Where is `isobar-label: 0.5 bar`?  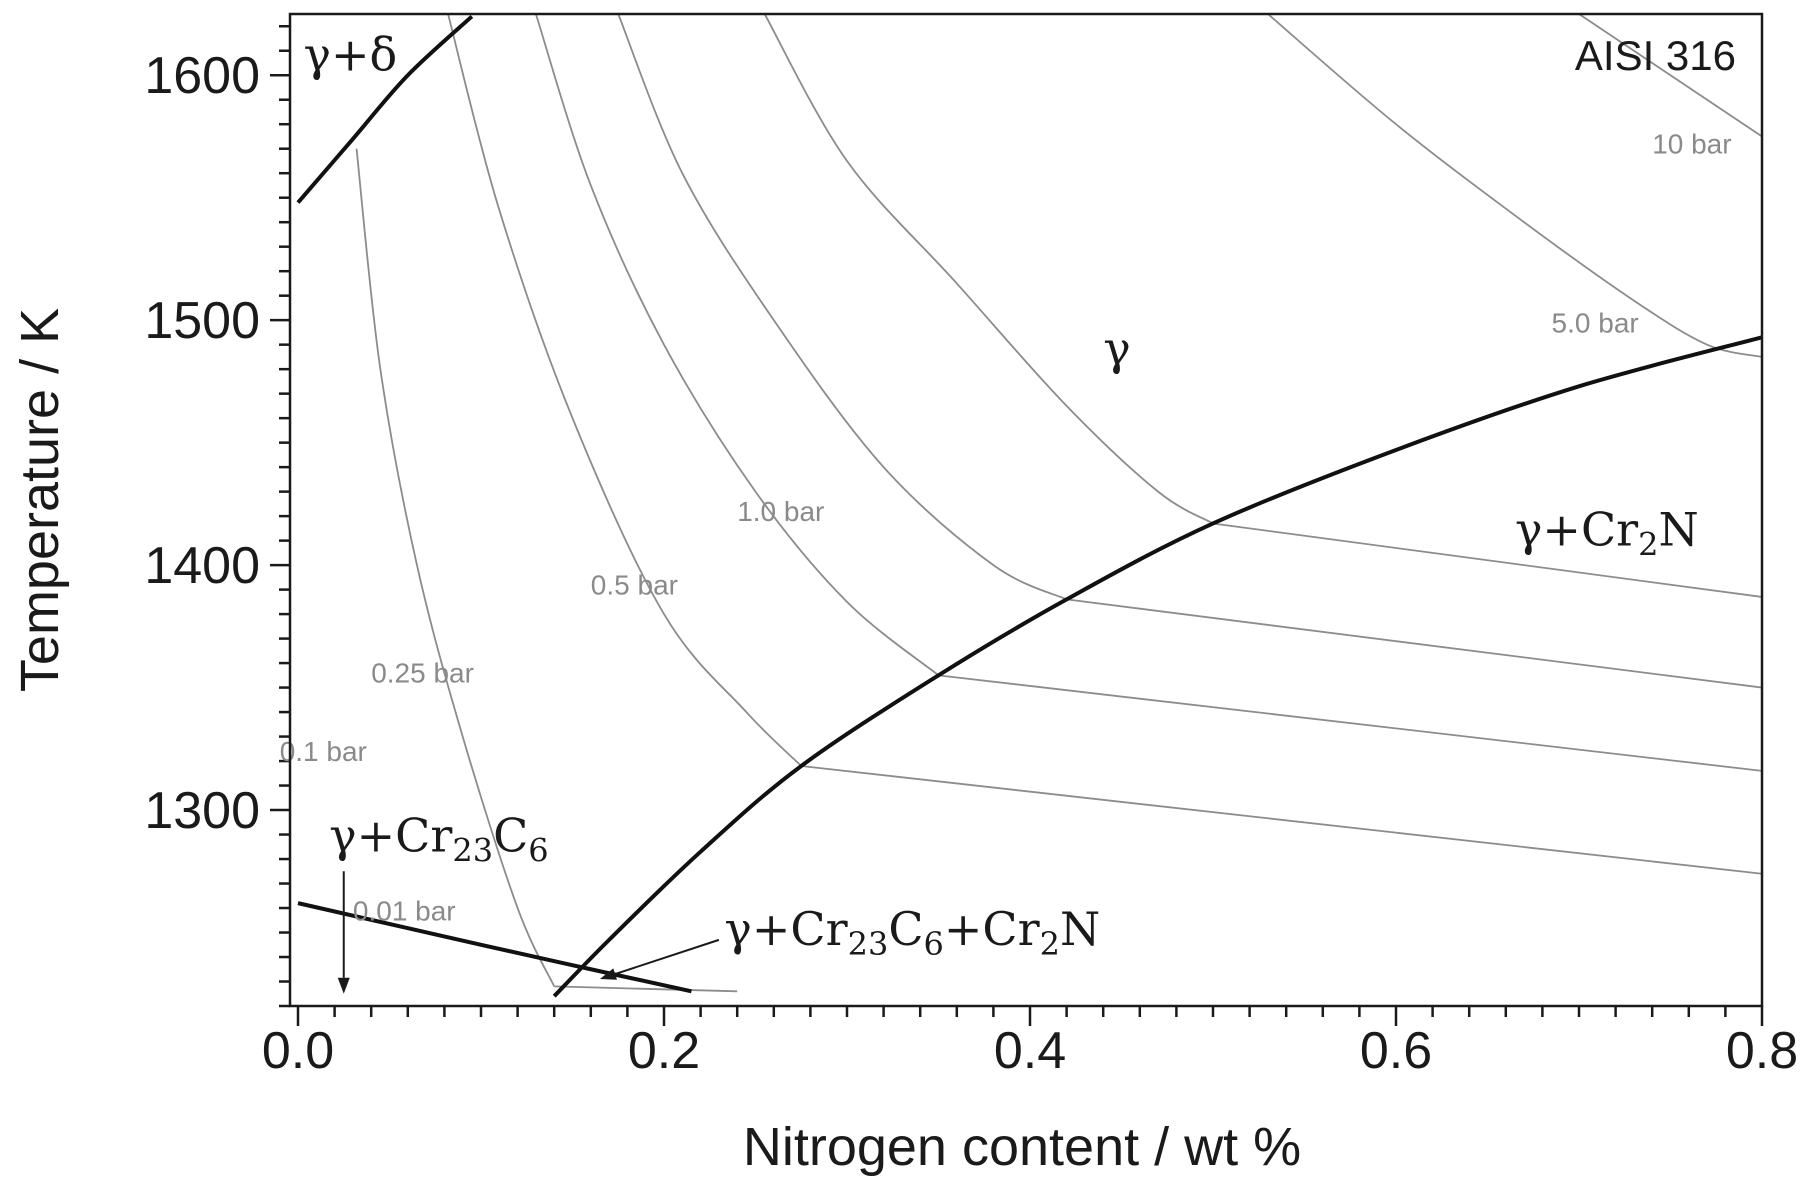 isobar-label: 0.5 bar is located at coordinates (634, 585).